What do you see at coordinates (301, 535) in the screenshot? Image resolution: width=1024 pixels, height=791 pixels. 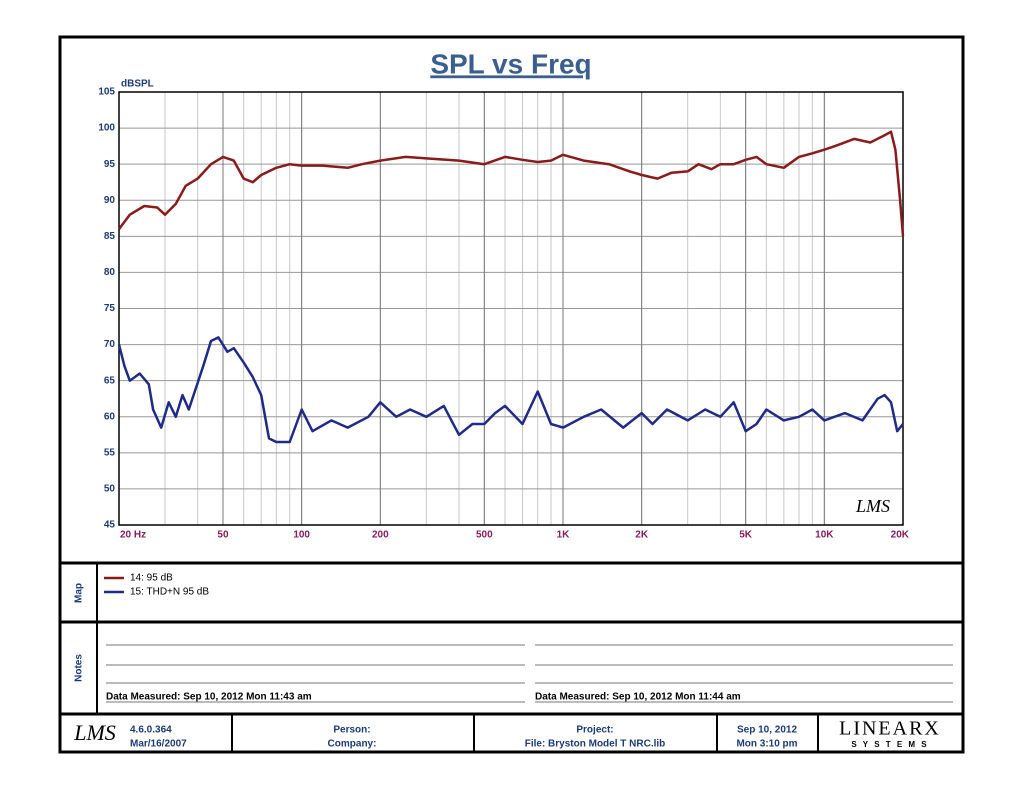 I see `x-tick-label: 100` at bounding box center [301, 535].